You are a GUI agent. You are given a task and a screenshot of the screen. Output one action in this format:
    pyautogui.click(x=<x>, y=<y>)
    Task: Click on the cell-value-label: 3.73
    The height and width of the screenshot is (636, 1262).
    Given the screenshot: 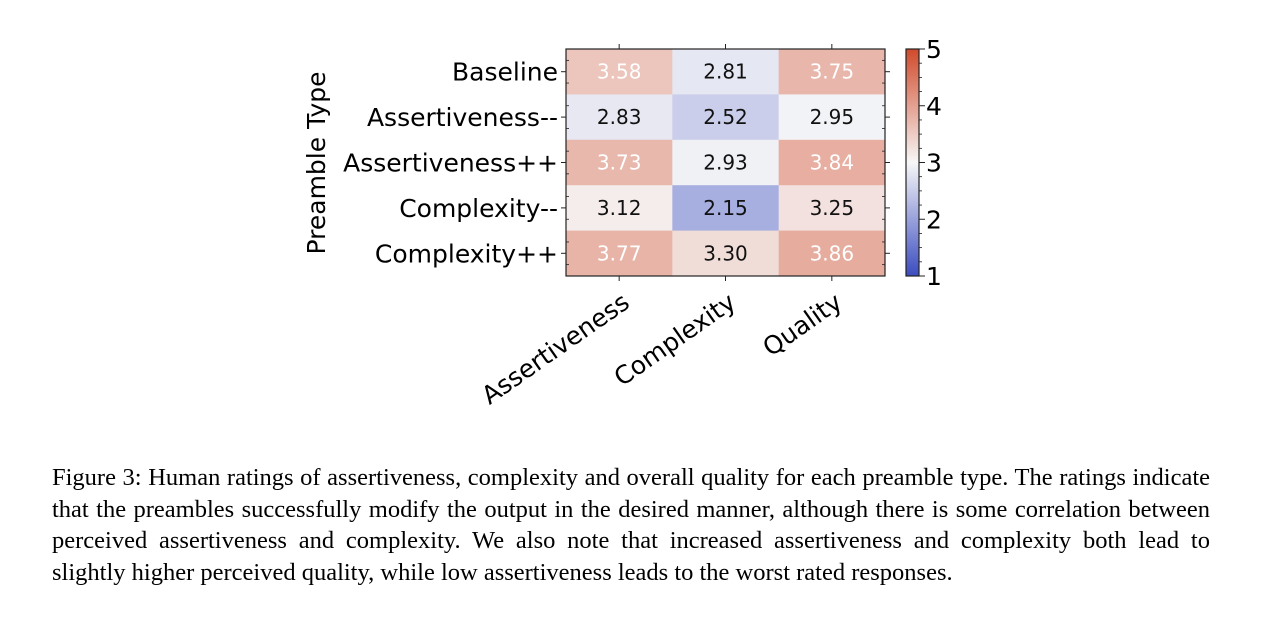 What is the action you would take?
    pyautogui.click(x=619, y=163)
    